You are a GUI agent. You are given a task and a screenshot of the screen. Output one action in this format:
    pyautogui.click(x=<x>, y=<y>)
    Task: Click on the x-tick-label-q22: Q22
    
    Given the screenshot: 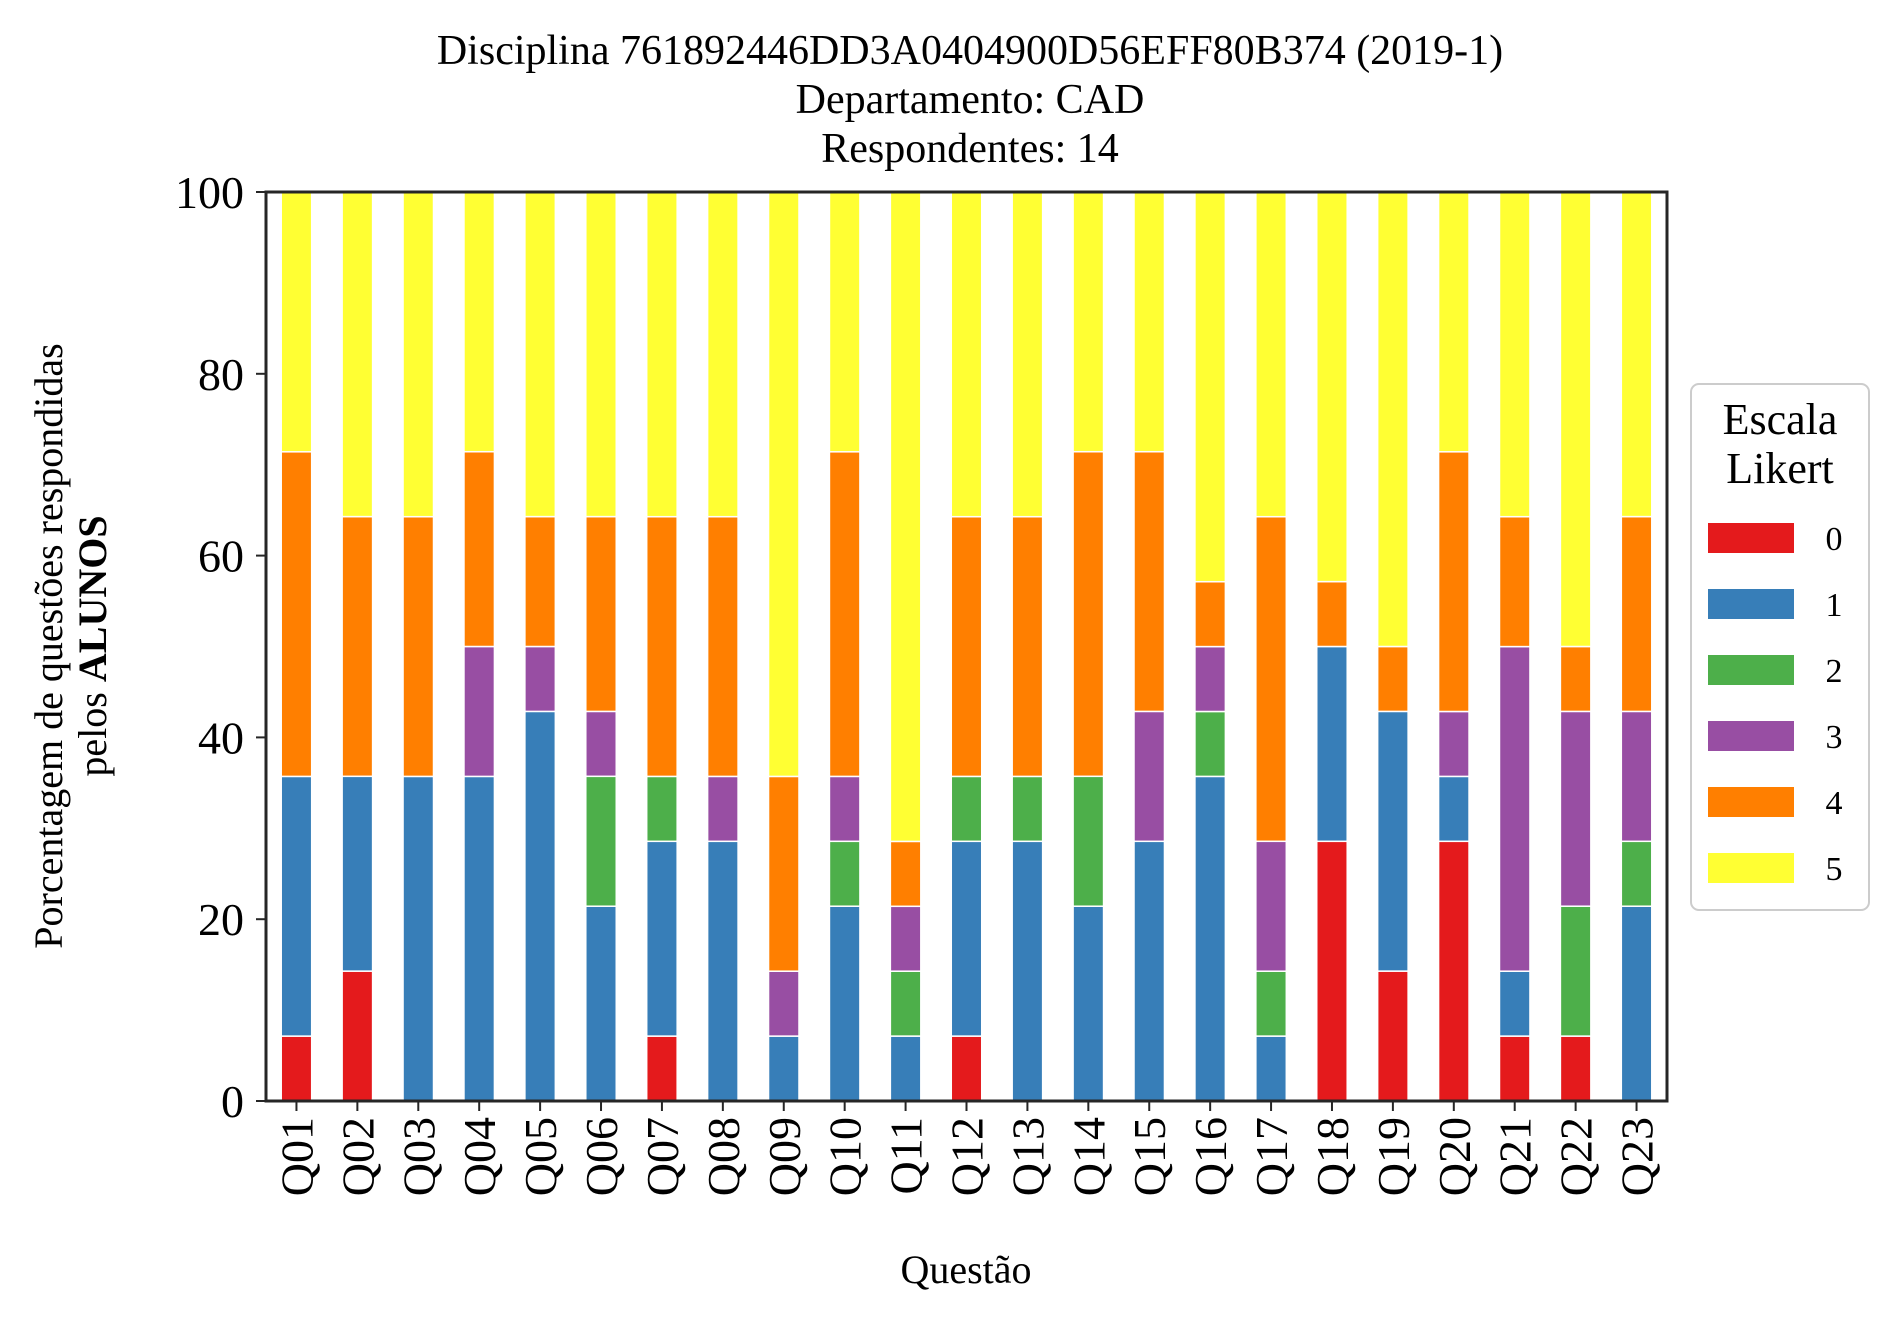 What is the action you would take?
    pyautogui.click(x=1576, y=1156)
    